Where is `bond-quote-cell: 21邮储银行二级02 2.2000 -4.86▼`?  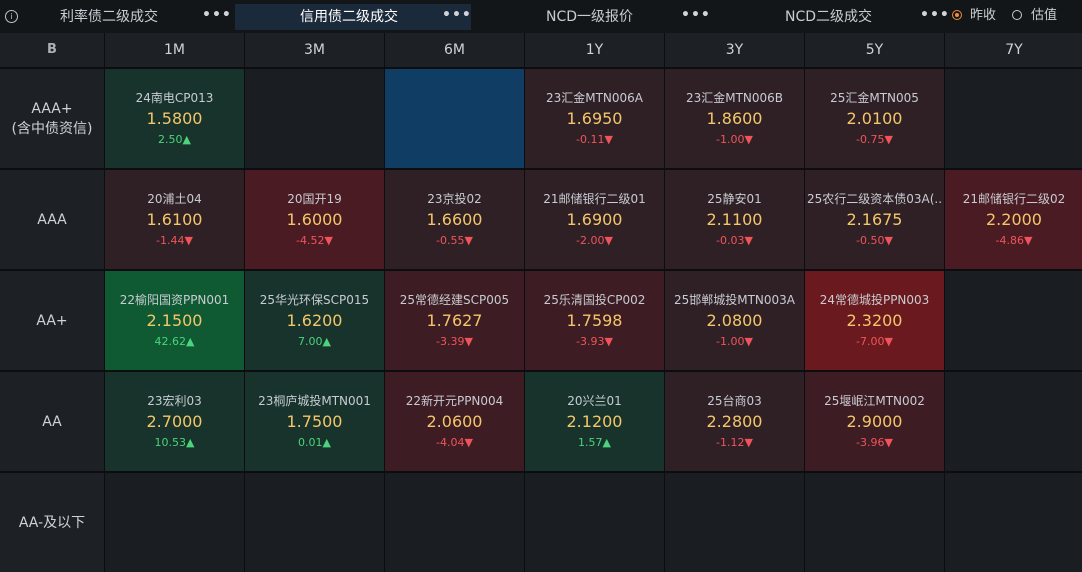
bond-quote-cell: 21邮储银行二级02 2.2000 -4.86▼ is located at coordinates (1013, 219).